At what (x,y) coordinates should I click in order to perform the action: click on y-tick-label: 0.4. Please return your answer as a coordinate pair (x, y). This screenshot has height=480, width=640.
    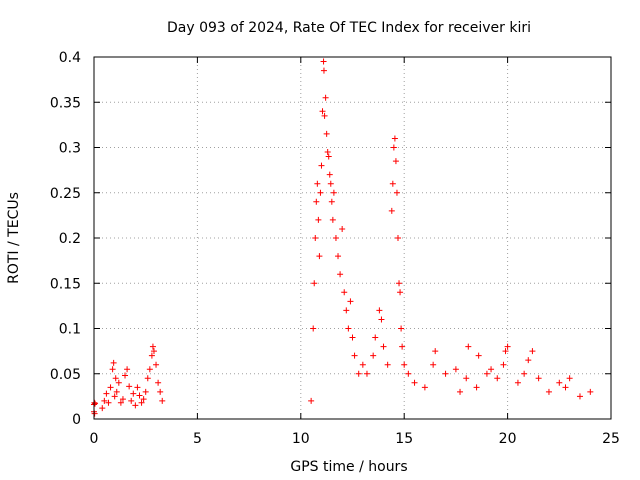
    Looking at the image, I should click on (70, 58).